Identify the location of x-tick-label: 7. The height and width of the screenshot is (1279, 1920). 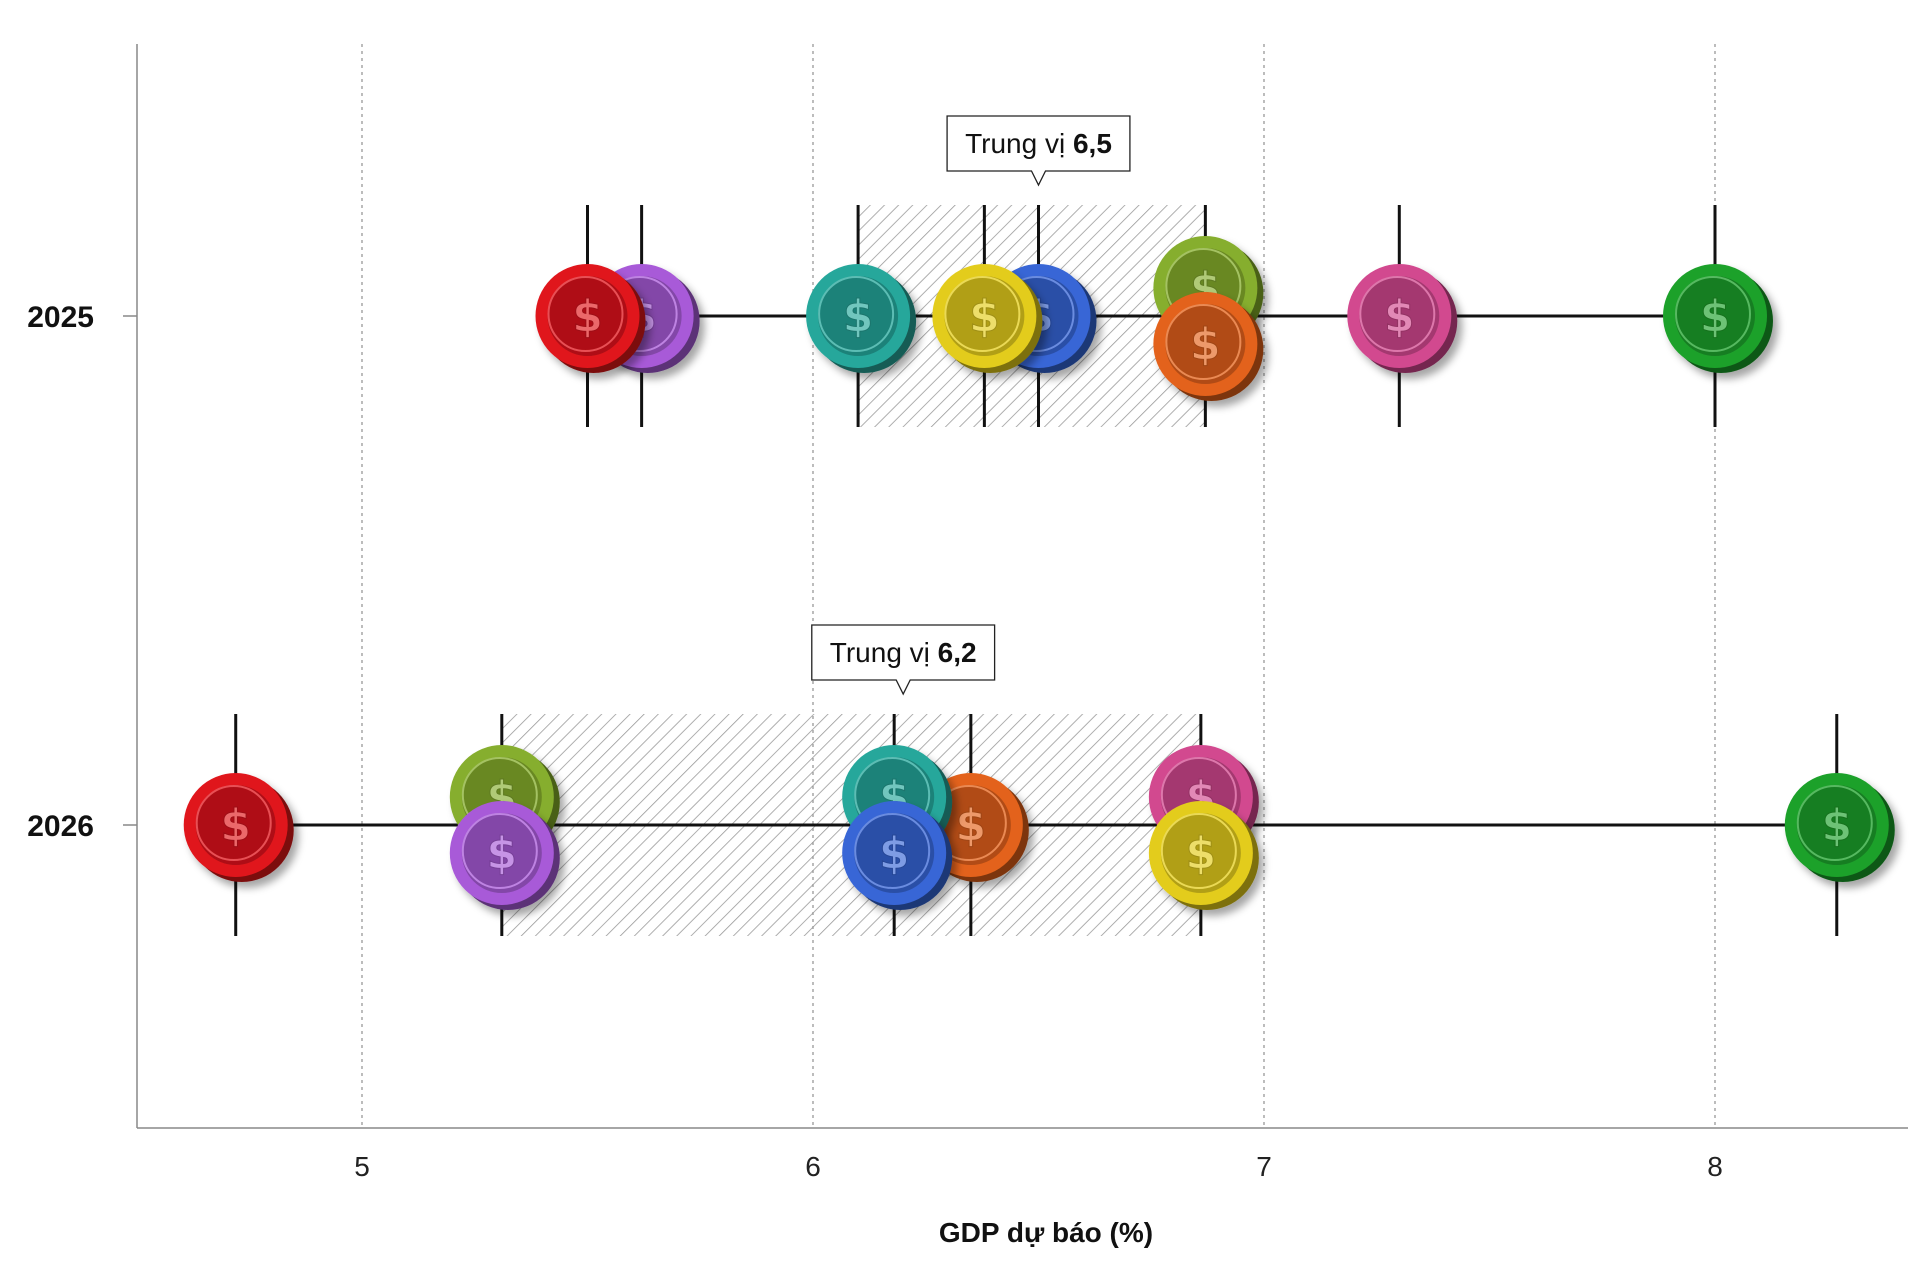
(1264, 1166).